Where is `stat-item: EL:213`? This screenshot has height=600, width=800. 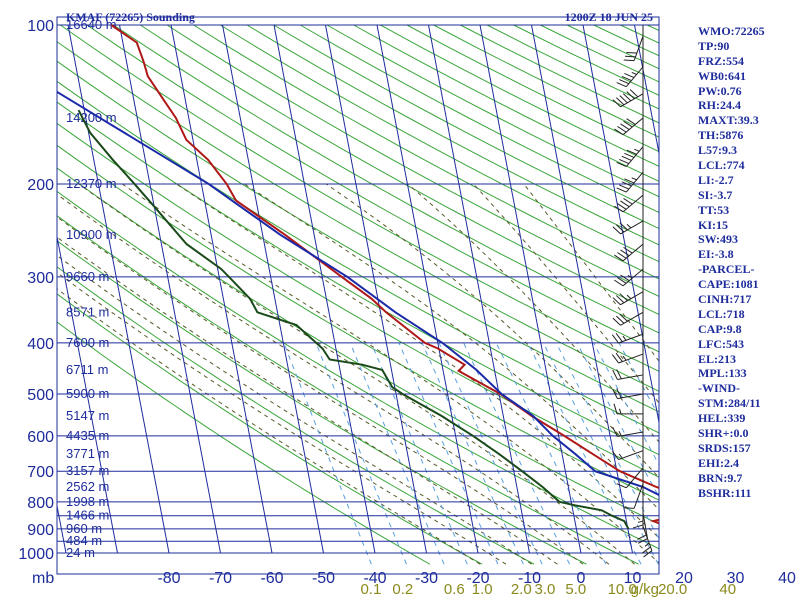
stat-item: EL:213 is located at coordinates (717, 358).